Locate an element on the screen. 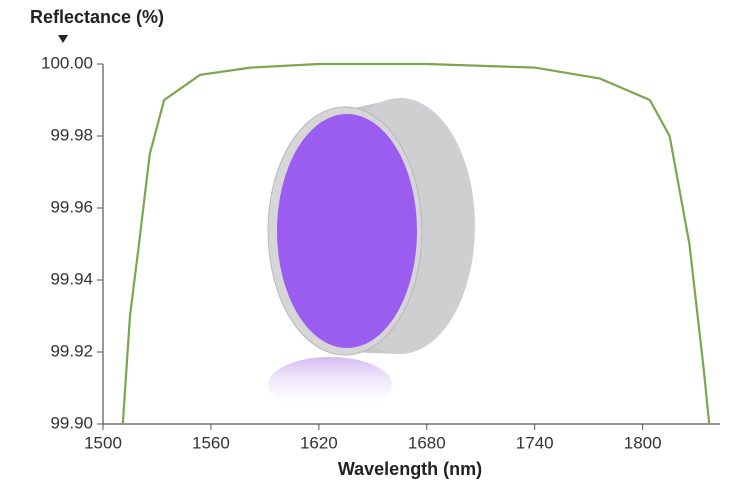 The image size is (743, 487). axis-arrow is located at coordinates (63, 39).